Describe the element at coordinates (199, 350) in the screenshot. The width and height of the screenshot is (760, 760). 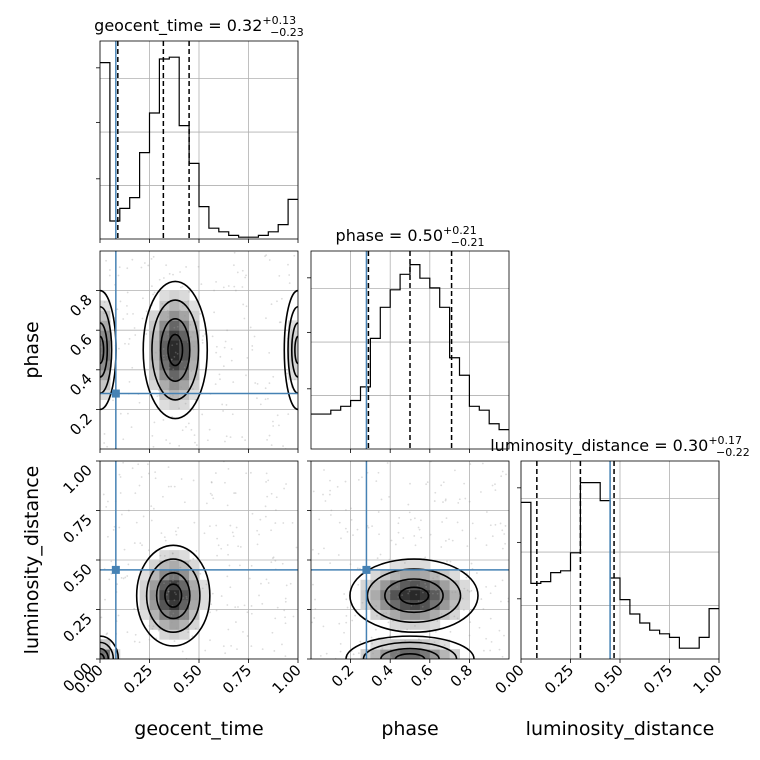
I see `joint-clip-group` at that location.